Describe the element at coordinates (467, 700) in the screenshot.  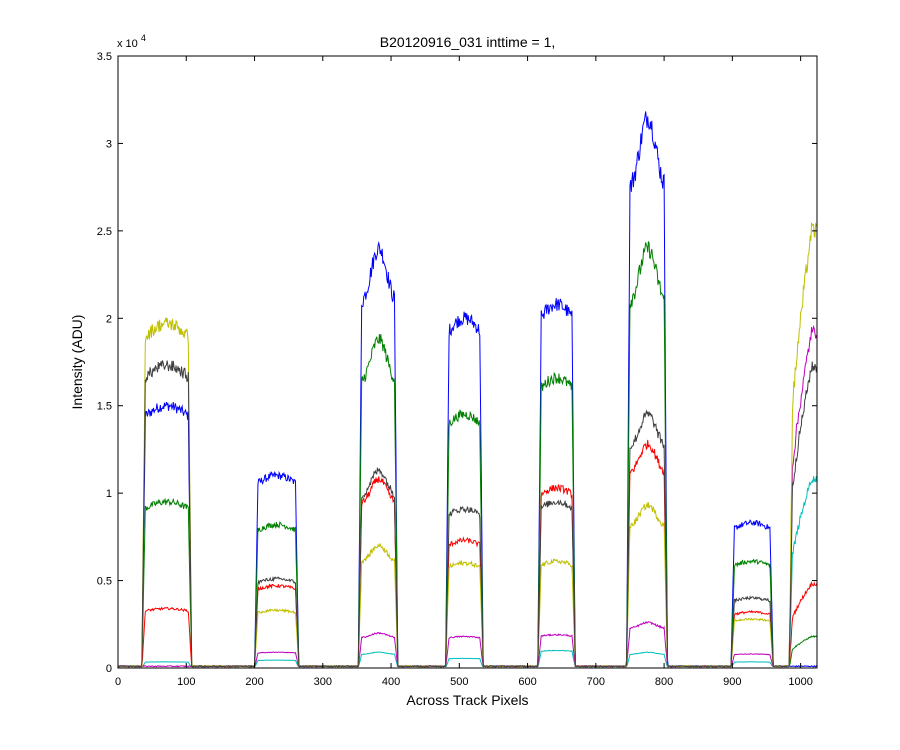
I see `x-axis-label: Across Track Pixels` at that location.